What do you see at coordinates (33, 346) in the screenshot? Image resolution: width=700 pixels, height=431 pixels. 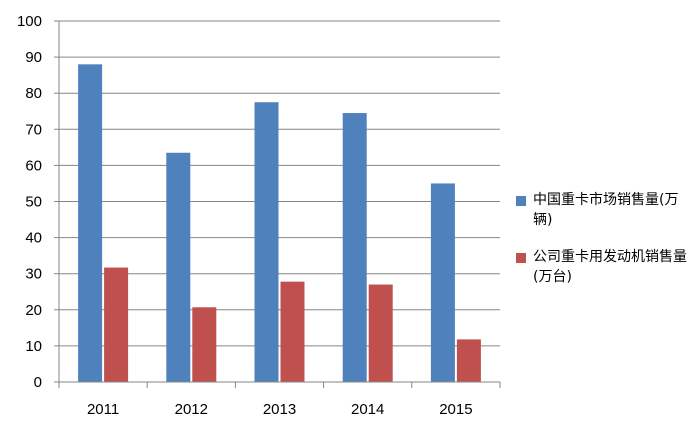 I see `y-tick-label: 10` at bounding box center [33, 346].